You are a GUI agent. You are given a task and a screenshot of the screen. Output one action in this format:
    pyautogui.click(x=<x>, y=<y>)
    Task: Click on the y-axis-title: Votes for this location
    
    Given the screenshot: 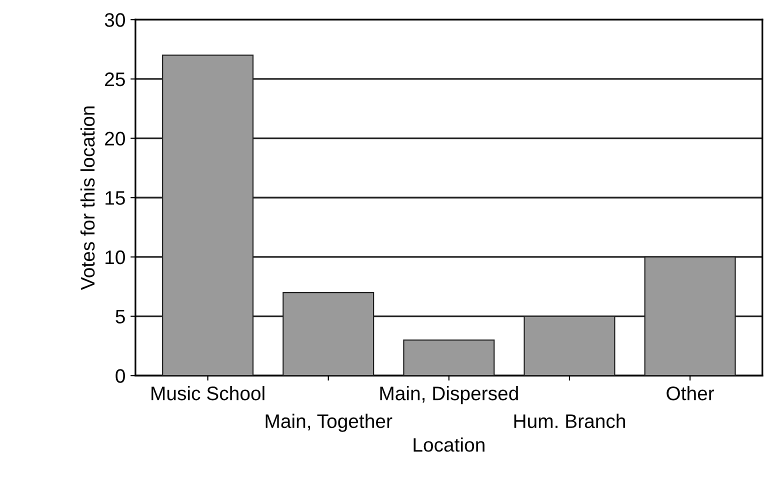 What is the action you would take?
    pyautogui.click(x=87, y=198)
    